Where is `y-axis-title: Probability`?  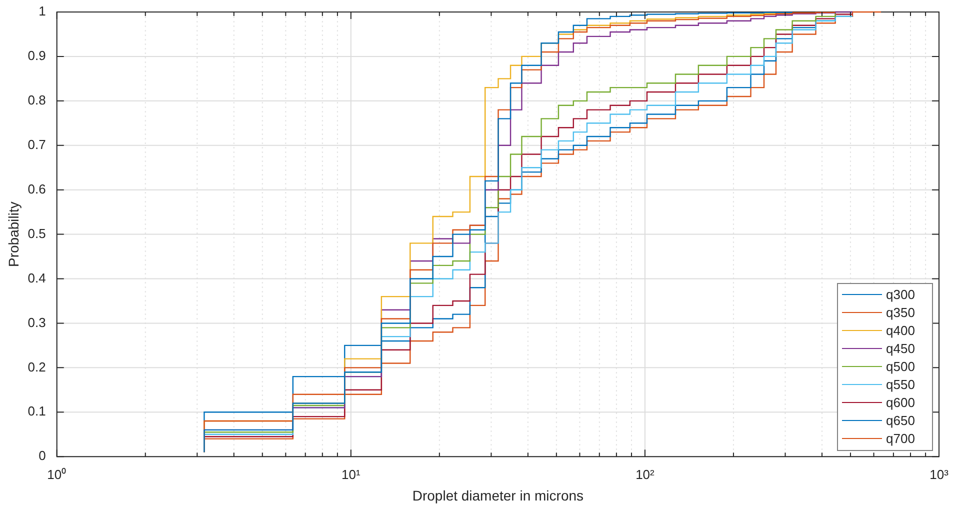 y-axis-title: Probability is located at coordinates (13, 234).